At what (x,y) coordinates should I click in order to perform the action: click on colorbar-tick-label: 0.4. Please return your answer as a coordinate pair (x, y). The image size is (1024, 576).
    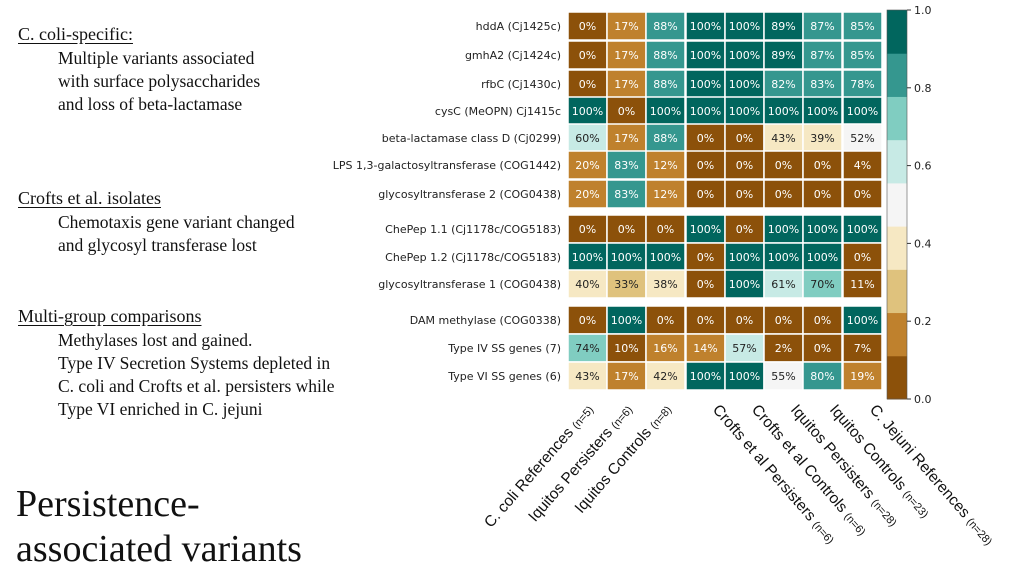
    Looking at the image, I should click on (923, 243).